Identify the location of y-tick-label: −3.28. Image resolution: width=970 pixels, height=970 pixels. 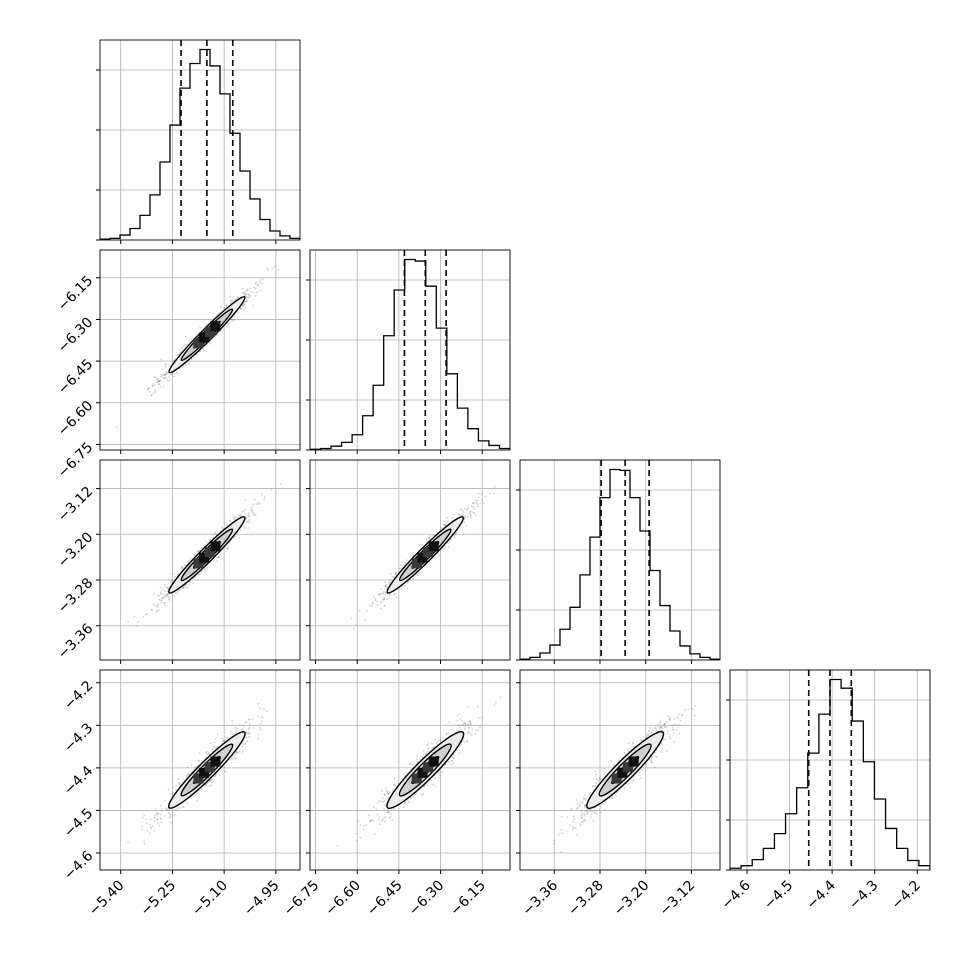
(76, 596).